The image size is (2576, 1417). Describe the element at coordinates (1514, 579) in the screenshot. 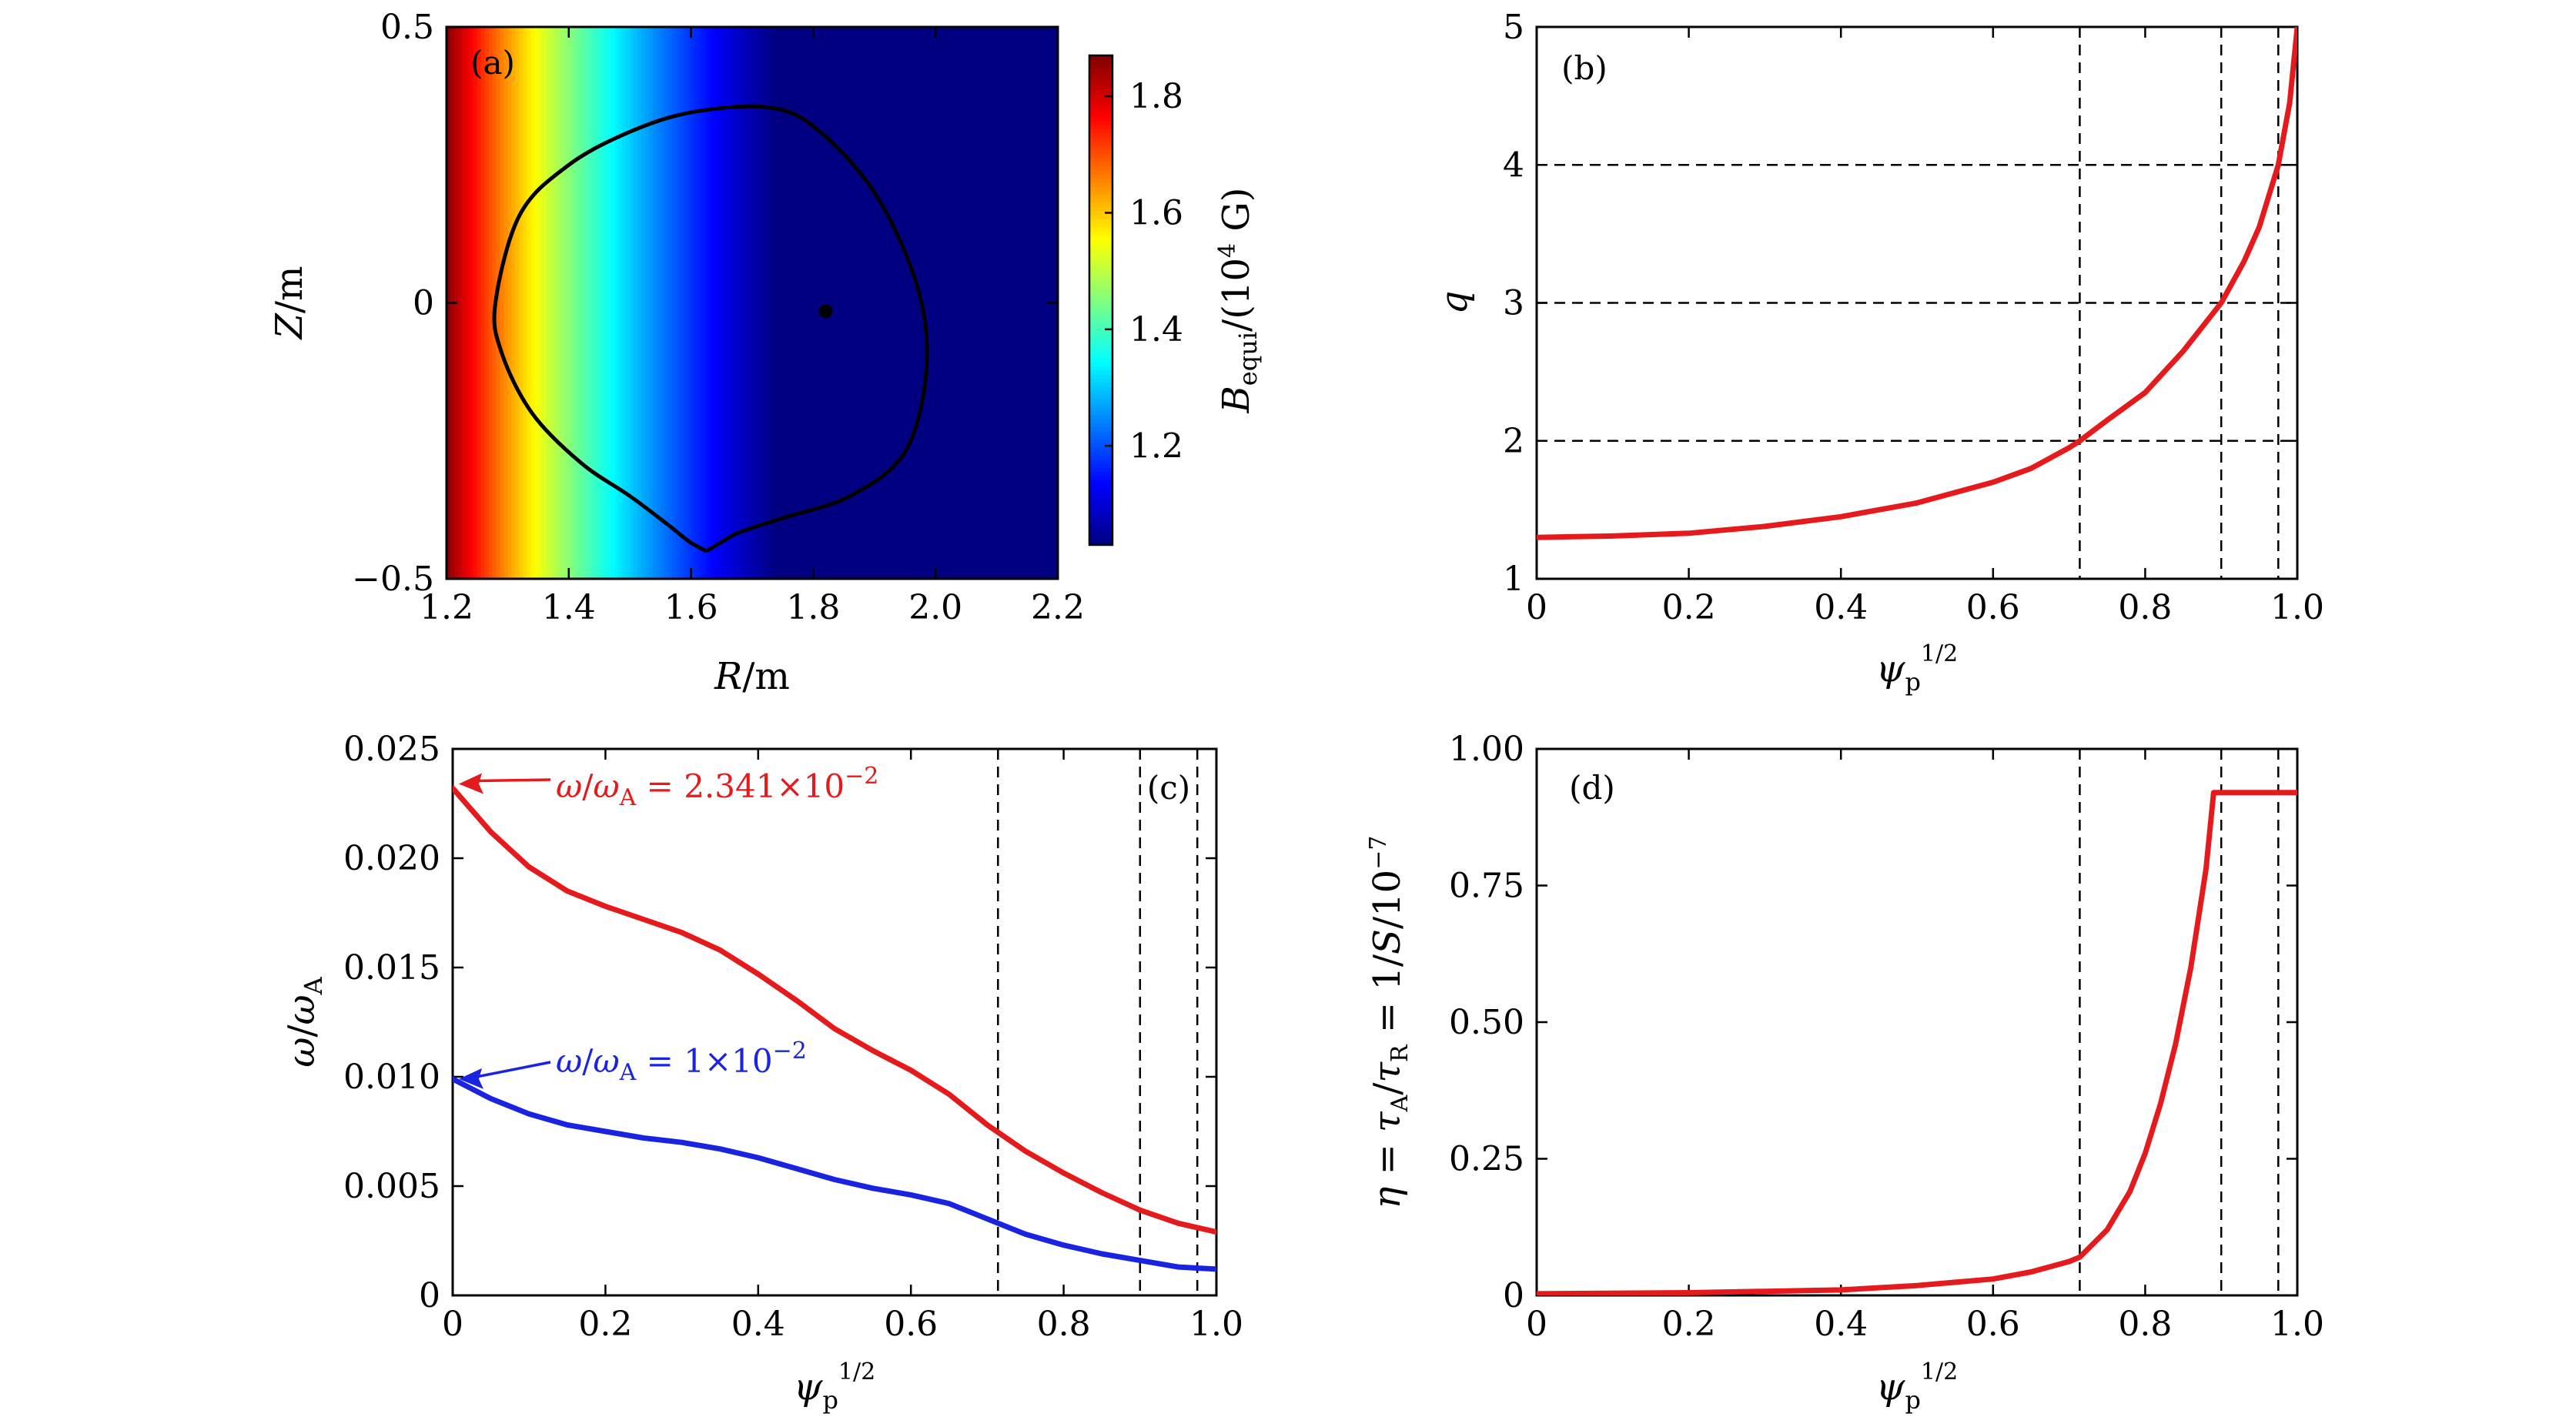

I see `y-tick-label: 1` at that location.